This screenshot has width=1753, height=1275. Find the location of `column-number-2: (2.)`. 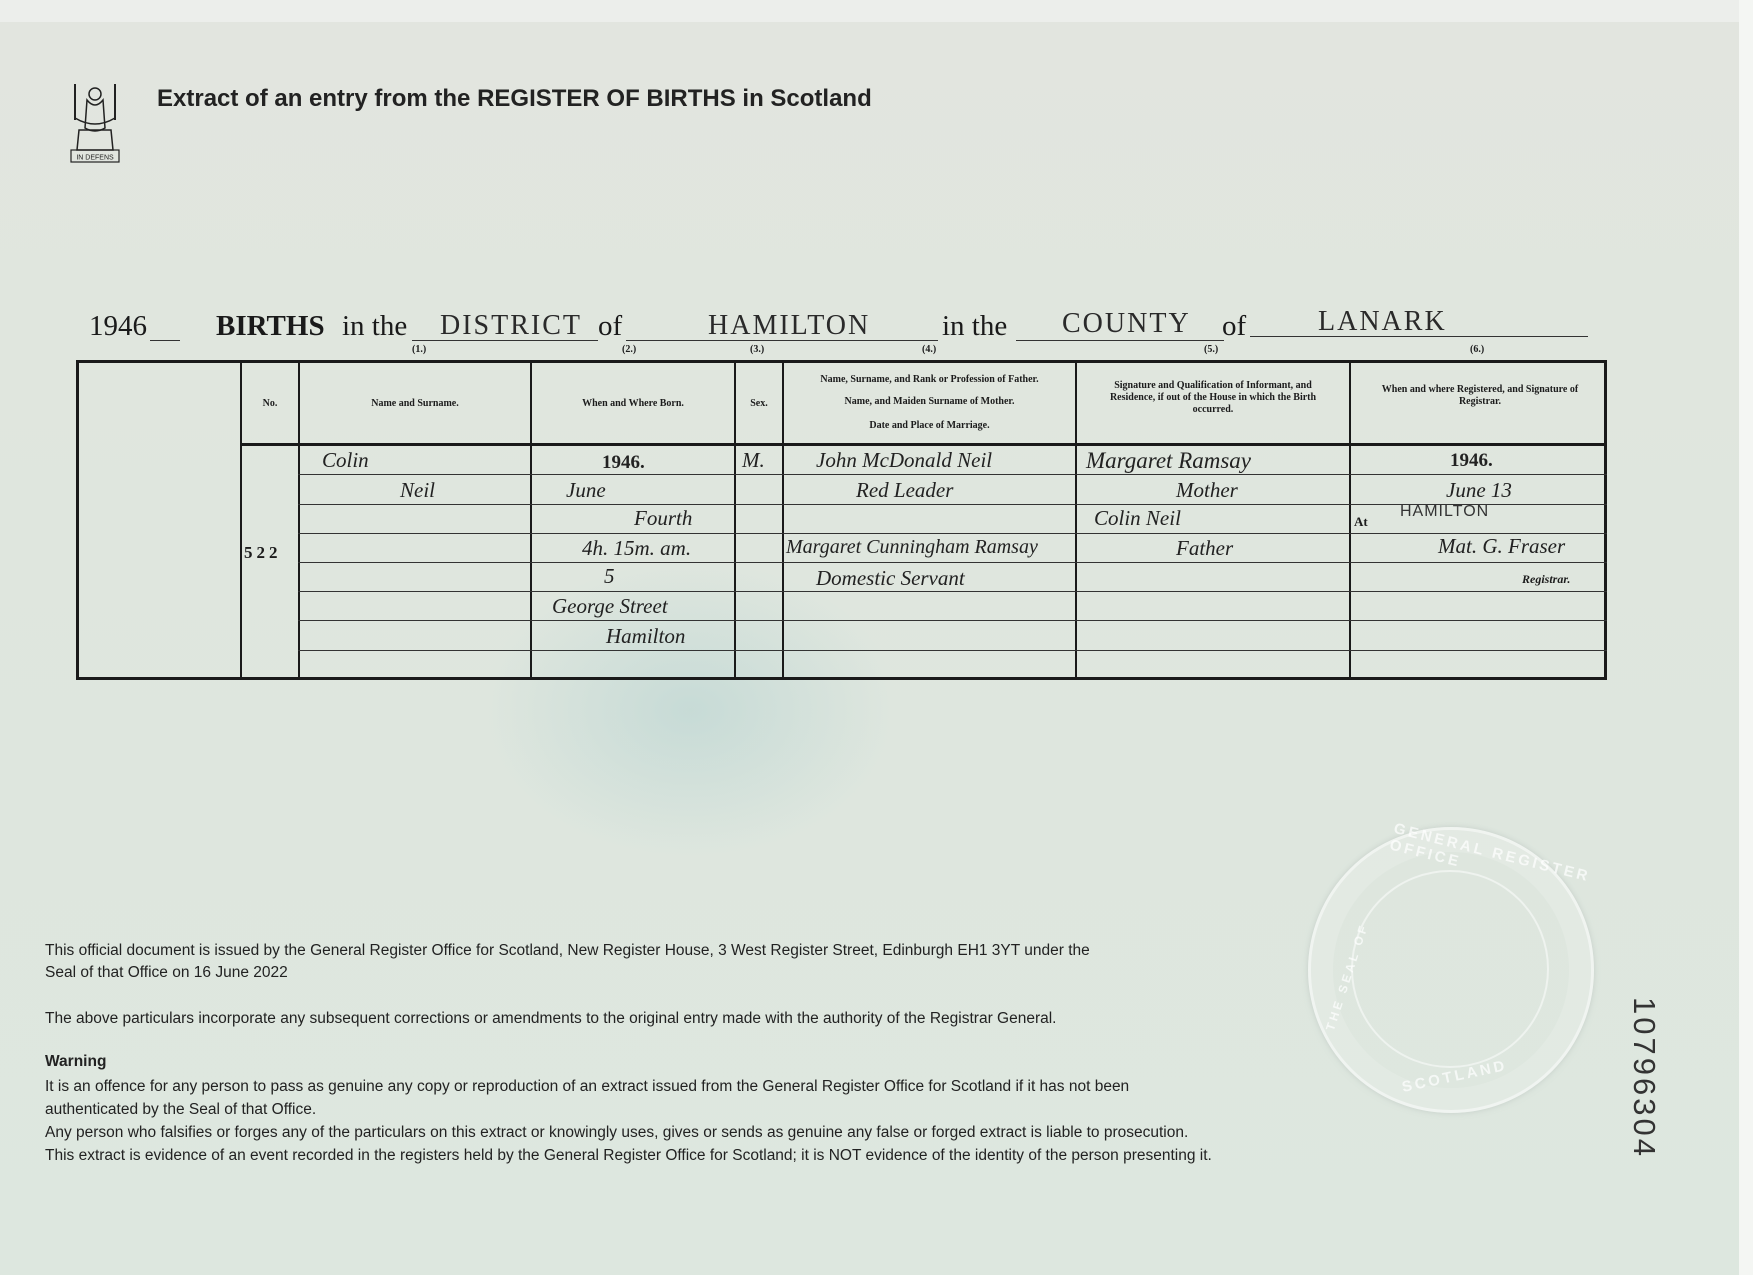

column-number-2: (2.) is located at coordinates (629, 349).